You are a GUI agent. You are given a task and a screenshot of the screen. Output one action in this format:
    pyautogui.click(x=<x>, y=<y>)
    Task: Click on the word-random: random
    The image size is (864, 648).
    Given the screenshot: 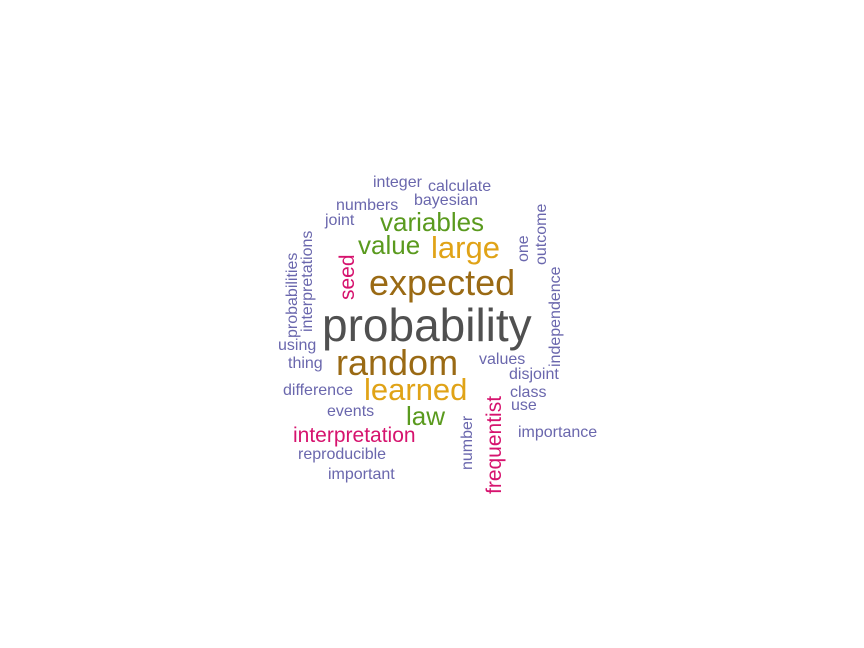 What is the action you would take?
    pyautogui.click(x=397, y=362)
    